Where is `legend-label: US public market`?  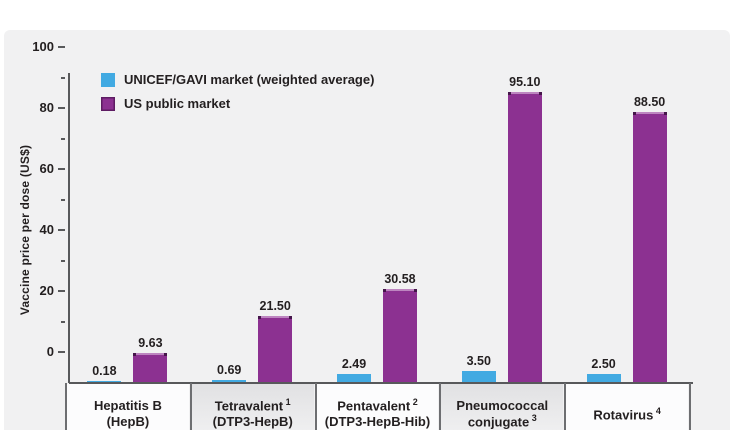
legend-label: US public market is located at coordinates (177, 103).